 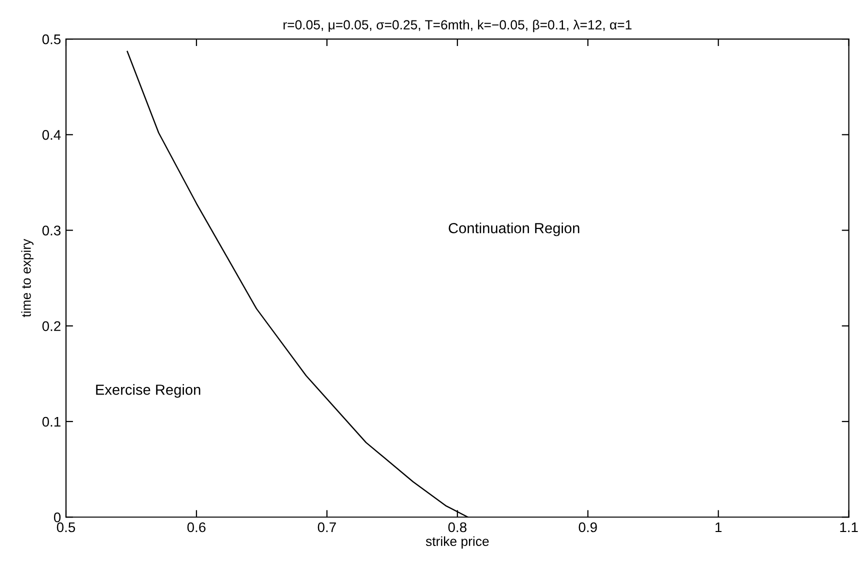 I want to click on x-axis-title: strike price, so click(x=457, y=542).